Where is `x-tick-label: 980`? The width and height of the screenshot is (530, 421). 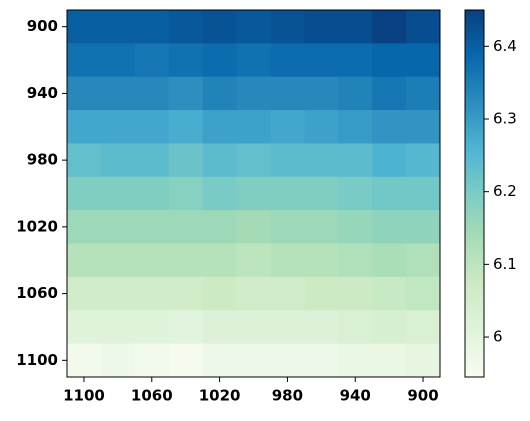
x-tick-label: 980 is located at coordinates (287, 396).